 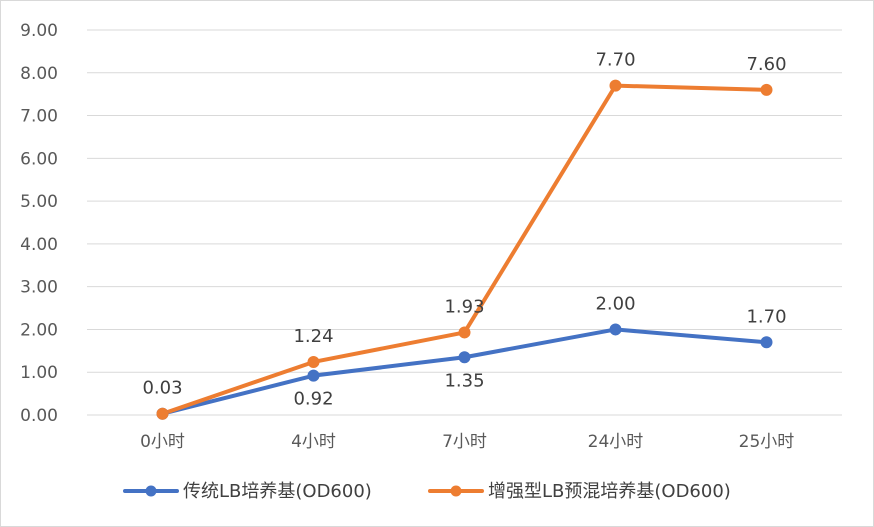 I want to click on y-tick-label: 2.00, so click(x=39, y=330).